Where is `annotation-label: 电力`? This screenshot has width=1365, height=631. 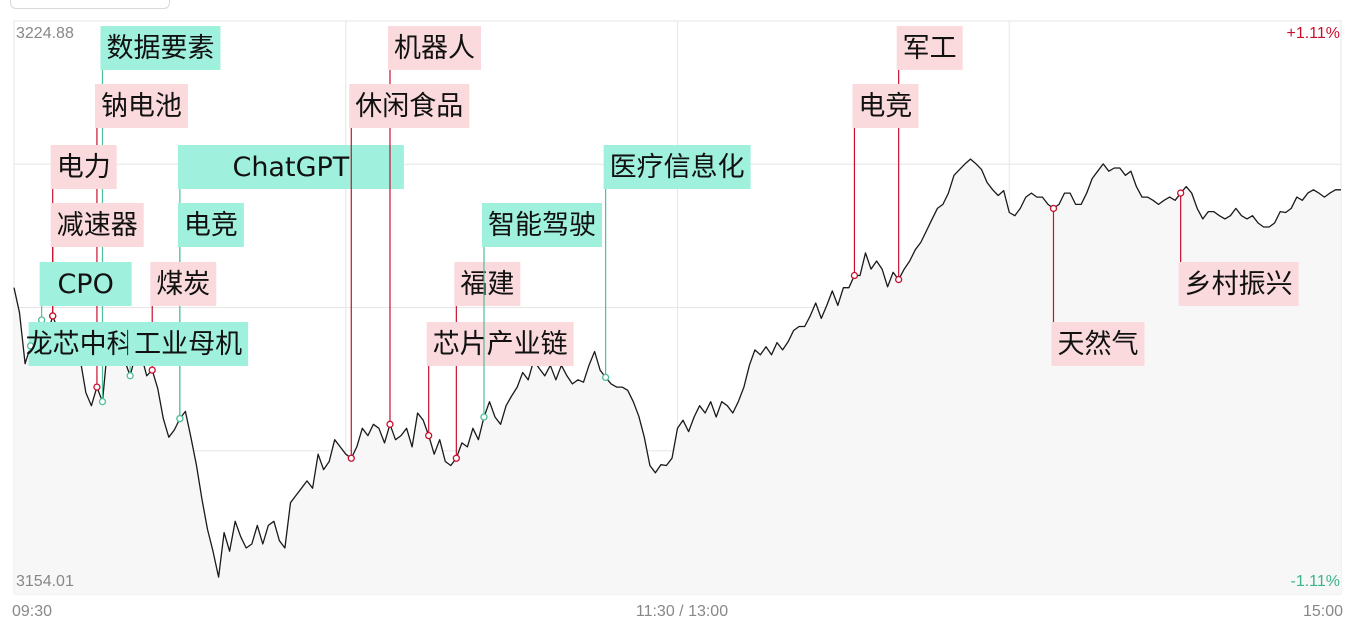
annotation-label: 电力 is located at coordinates (84, 167).